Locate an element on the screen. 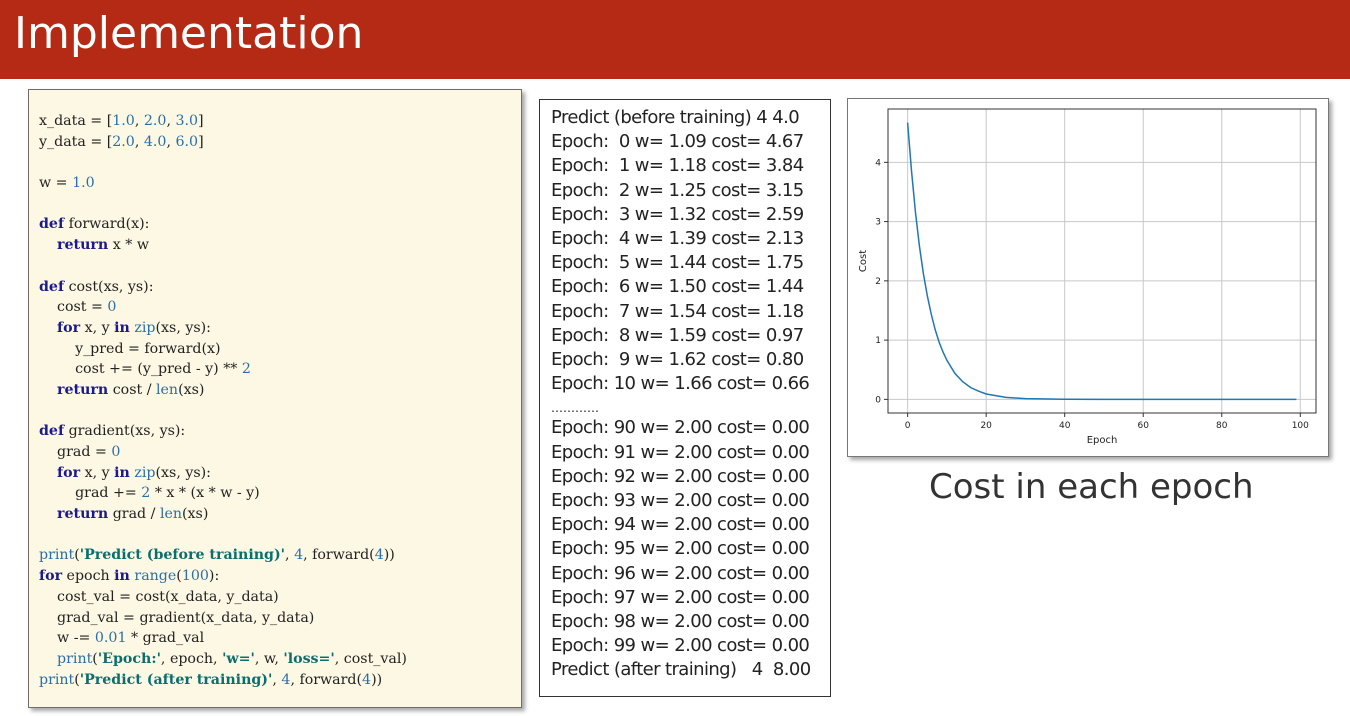  chart-caption: Cost in each epoch is located at coordinates (1091, 487).